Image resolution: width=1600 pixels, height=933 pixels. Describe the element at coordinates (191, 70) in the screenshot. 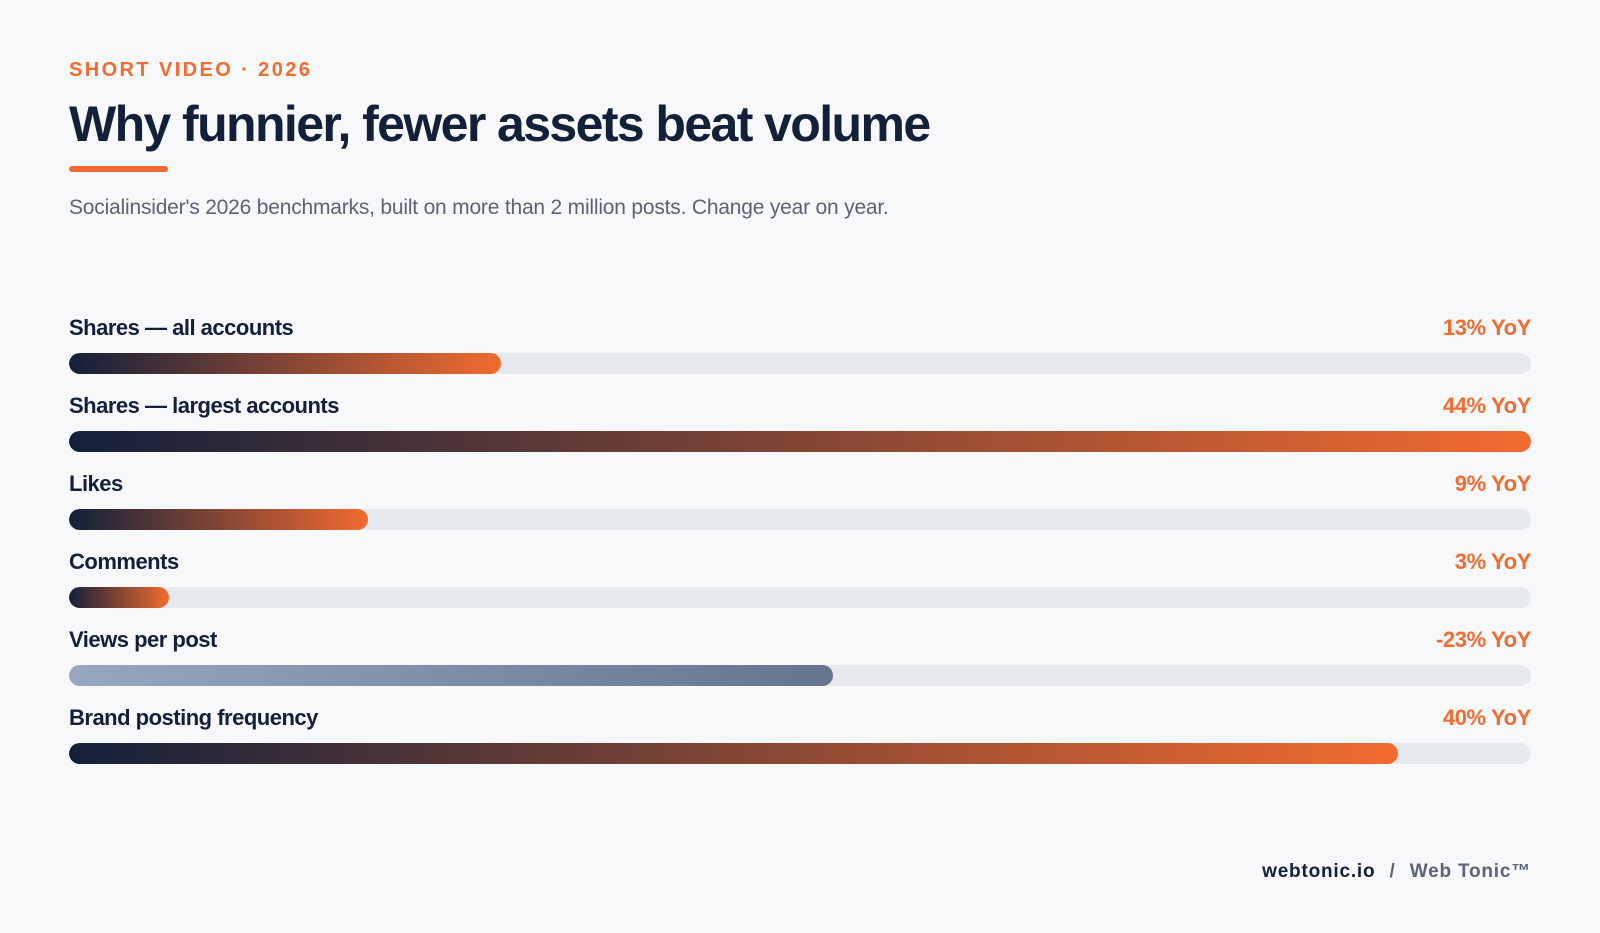

I see `eyebrow-label: SHORT VIDEO · 2026` at that location.